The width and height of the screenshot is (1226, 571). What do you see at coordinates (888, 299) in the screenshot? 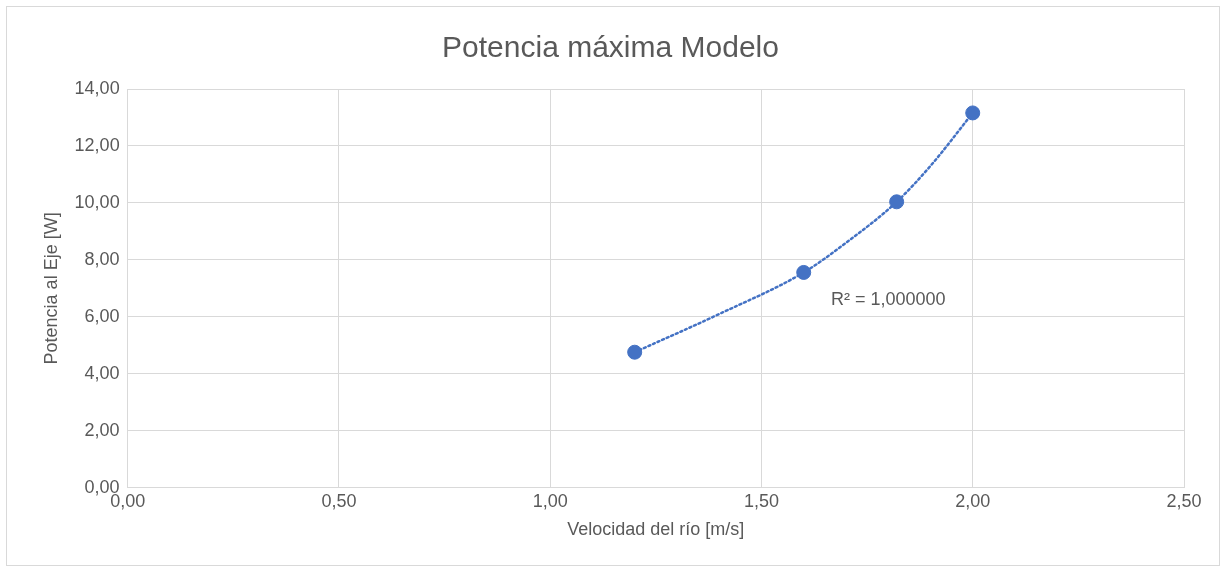
I see `annotation: R² = 1,000000` at bounding box center [888, 299].